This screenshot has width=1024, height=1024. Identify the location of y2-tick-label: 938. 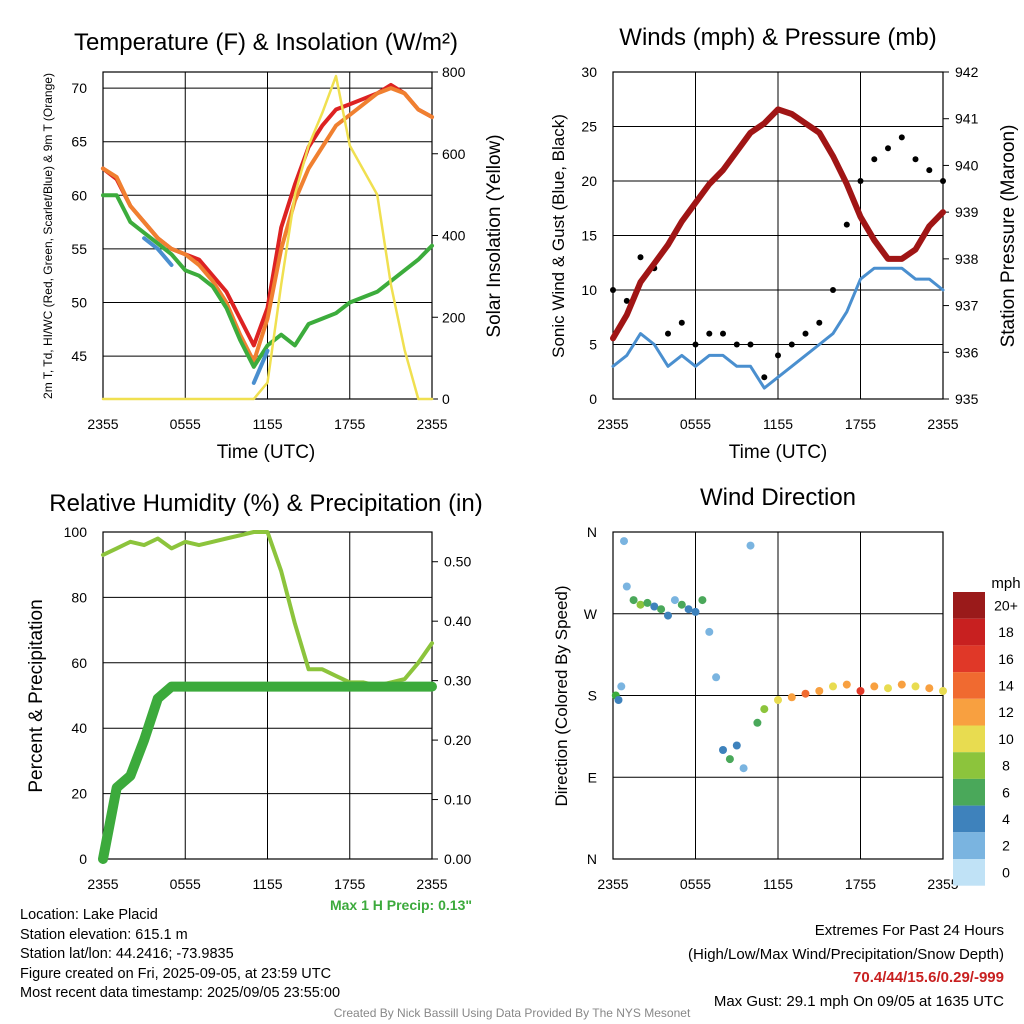
(967, 259).